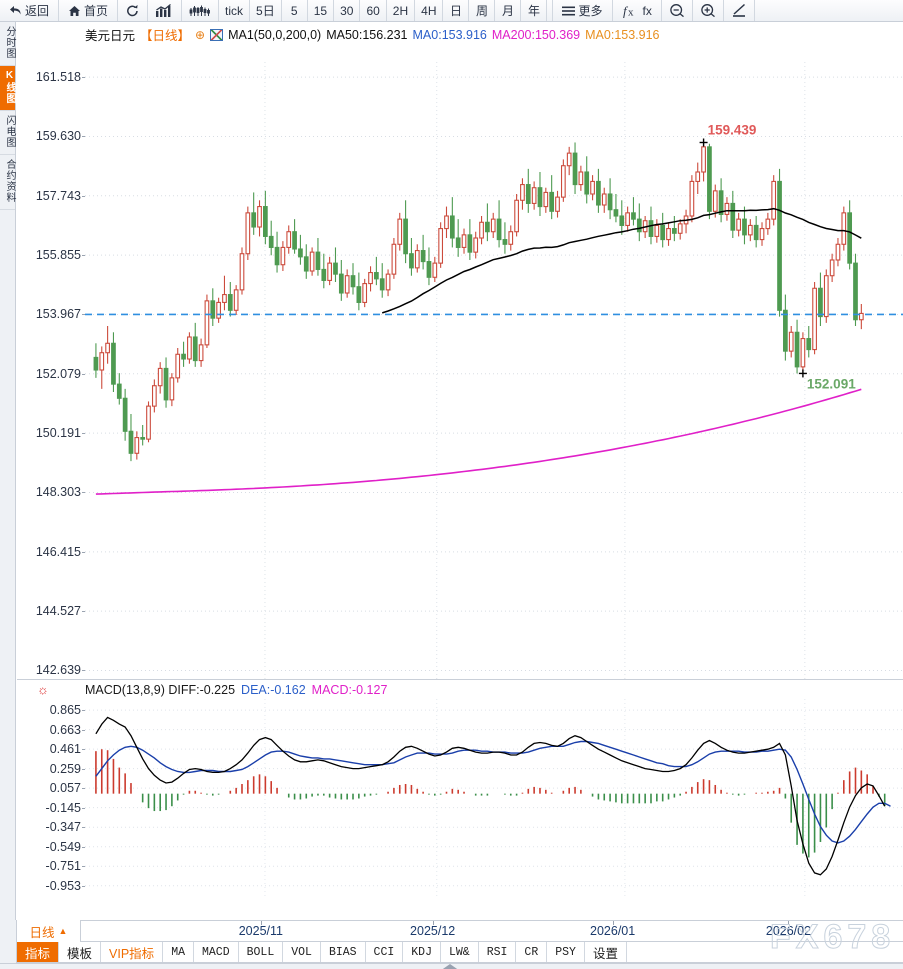  Describe the element at coordinates (765, 952) in the screenshot. I see `indicator-bar-filler` at that location.